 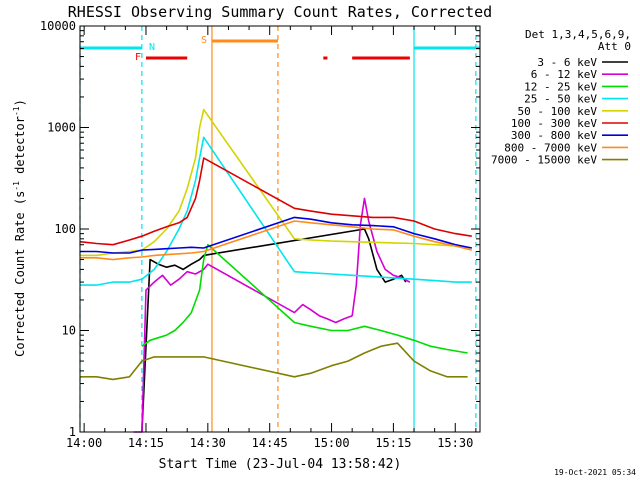 I want to click on x-tick-label-6: 15:30, so click(x=455, y=443).